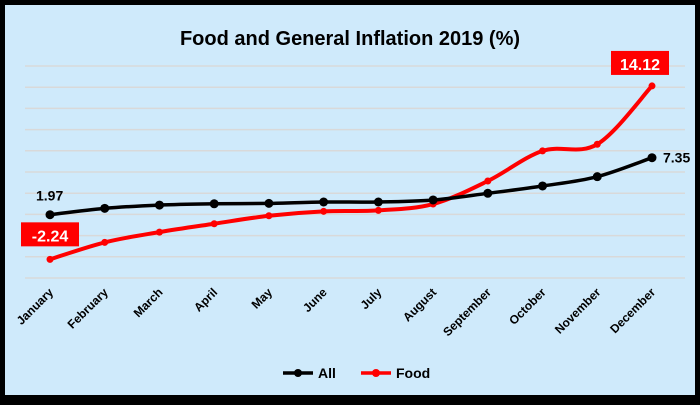 The width and height of the screenshot is (700, 405). I want to click on legend-label: Food, so click(413, 373).